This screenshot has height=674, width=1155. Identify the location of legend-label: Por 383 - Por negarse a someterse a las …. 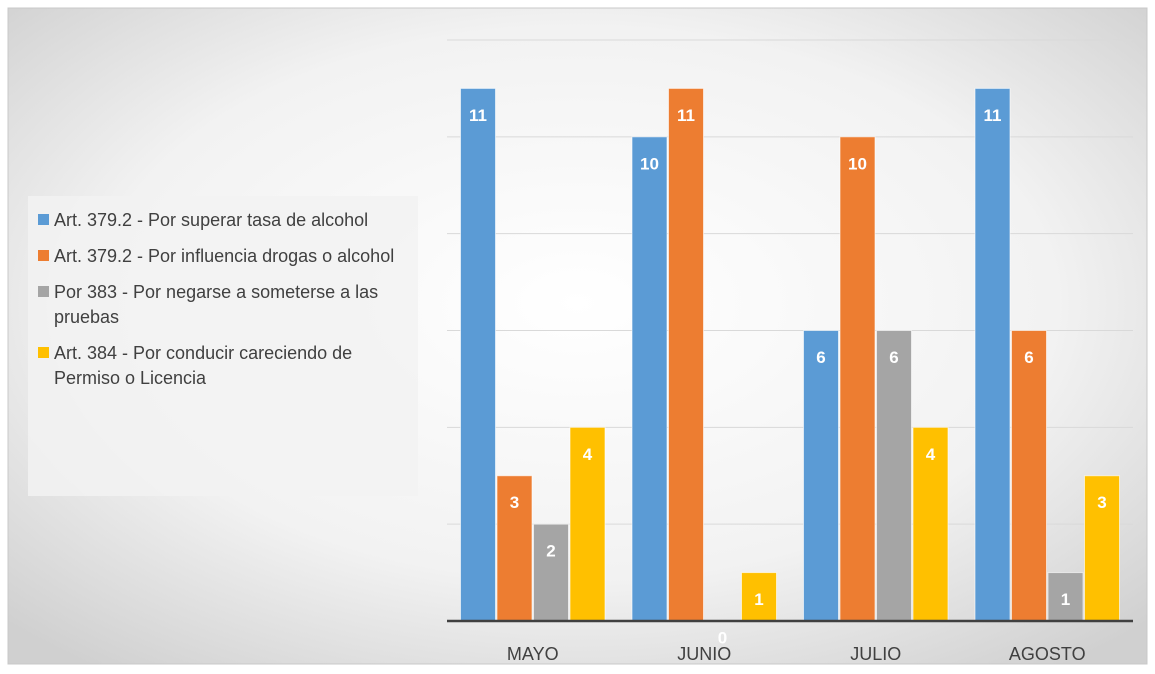
(216, 304).